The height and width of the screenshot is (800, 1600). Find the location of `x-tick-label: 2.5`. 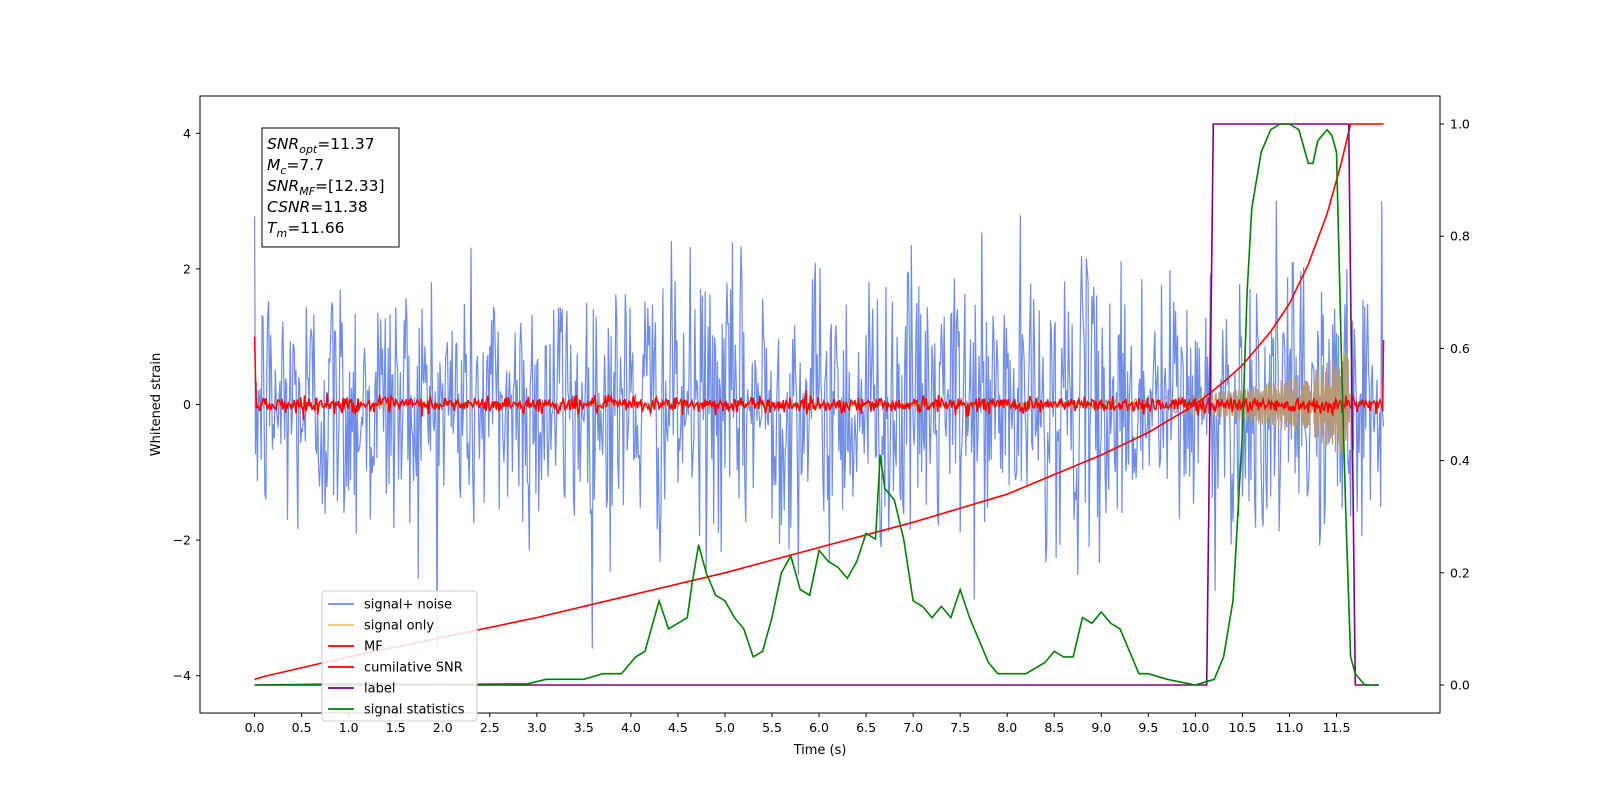

x-tick-label: 2.5 is located at coordinates (490, 727).